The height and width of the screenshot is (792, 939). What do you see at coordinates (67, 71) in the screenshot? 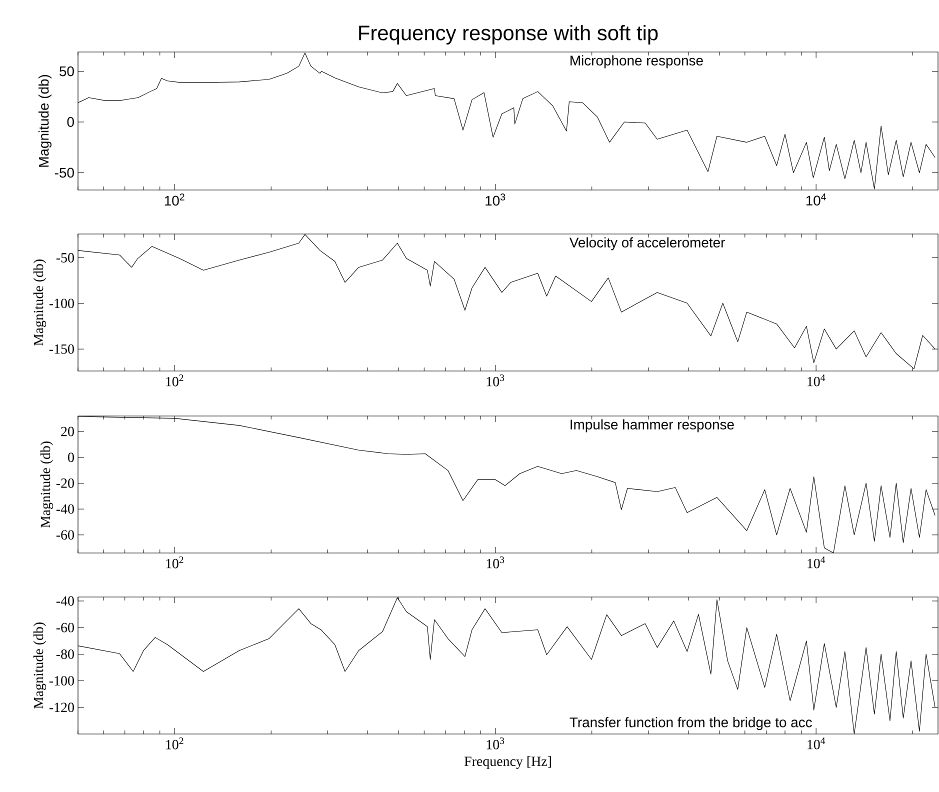
I see `y-tick-label: 50` at bounding box center [67, 71].